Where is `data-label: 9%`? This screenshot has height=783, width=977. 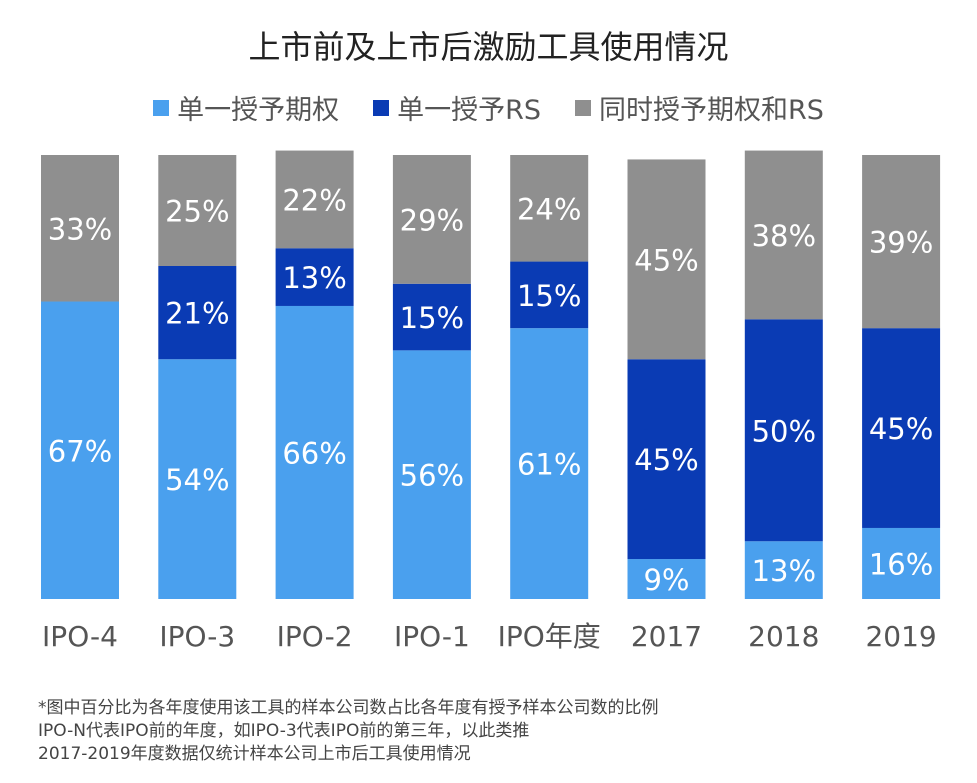
data-label: 9% is located at coordinates (666, 580).